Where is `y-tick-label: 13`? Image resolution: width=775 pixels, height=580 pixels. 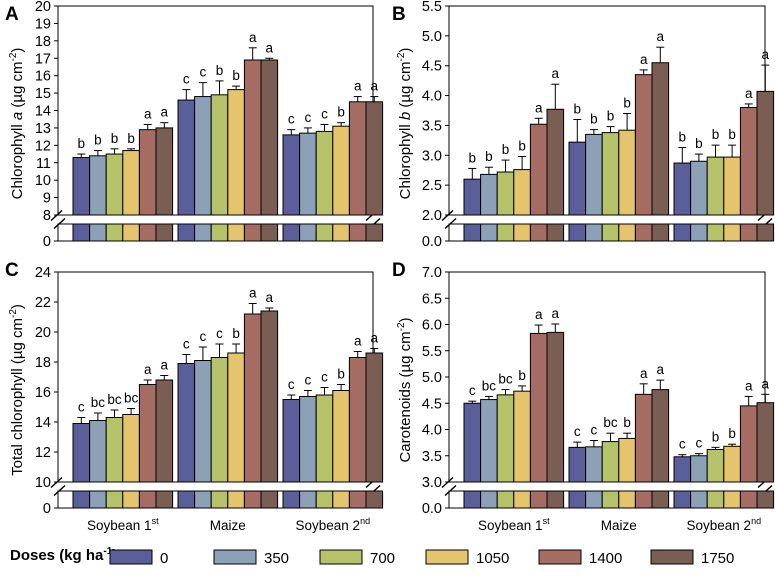
y-tick-label: 13 is located at coordinates (43, 129).